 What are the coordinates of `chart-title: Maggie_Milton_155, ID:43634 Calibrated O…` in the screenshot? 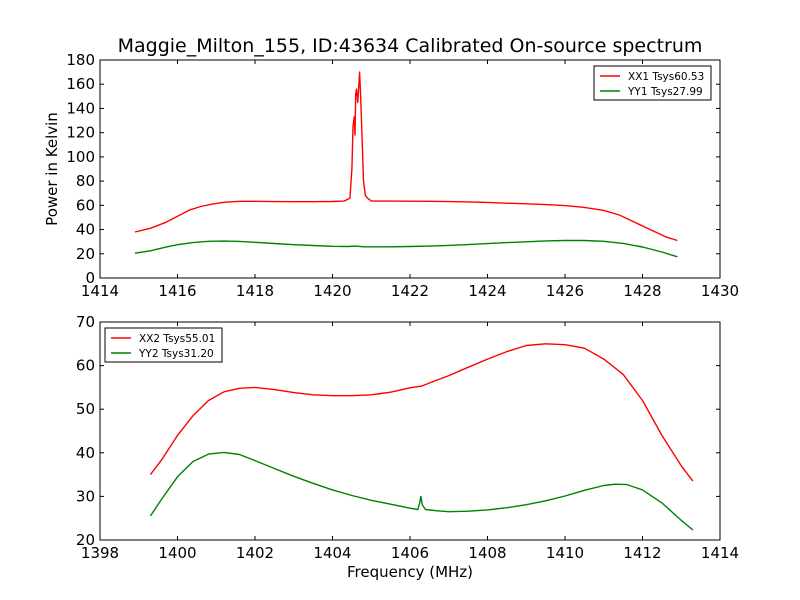 It's located at (410, 46).